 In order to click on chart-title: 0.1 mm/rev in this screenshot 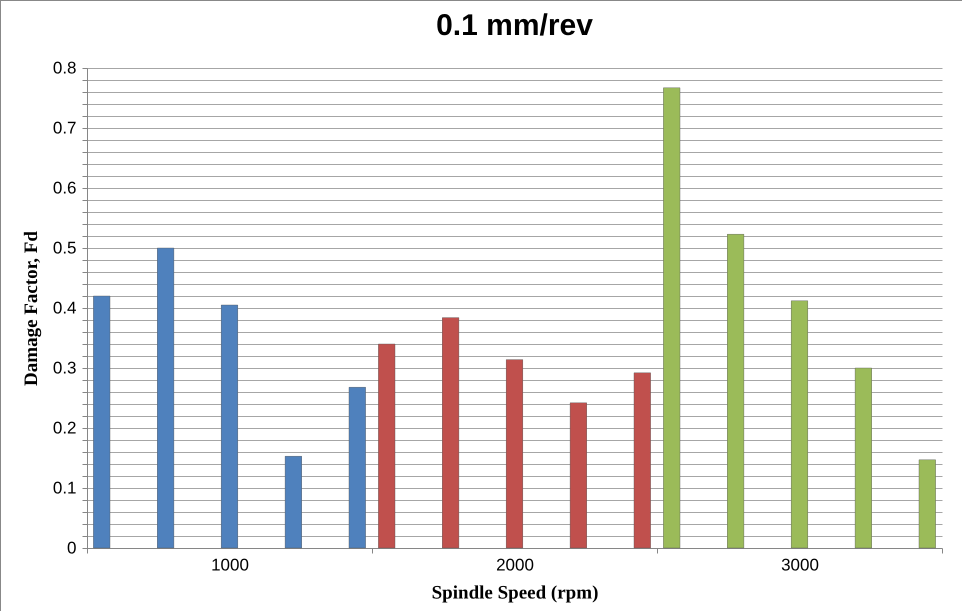, I will do `click(515, 25)`.